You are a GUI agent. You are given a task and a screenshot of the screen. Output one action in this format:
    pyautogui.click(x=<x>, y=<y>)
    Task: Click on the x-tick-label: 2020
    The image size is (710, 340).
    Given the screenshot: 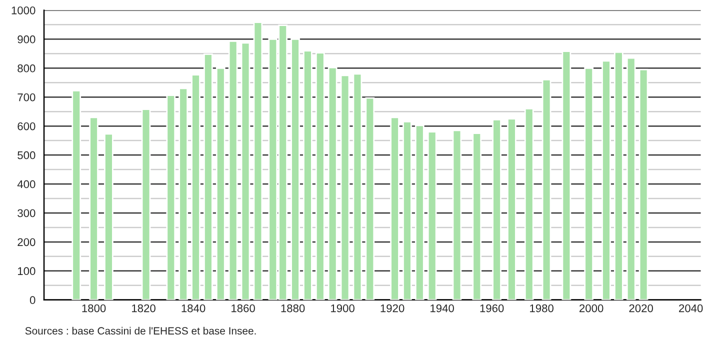 What is the action you would take?
    pyautogui.click(x=641, y=308)
    